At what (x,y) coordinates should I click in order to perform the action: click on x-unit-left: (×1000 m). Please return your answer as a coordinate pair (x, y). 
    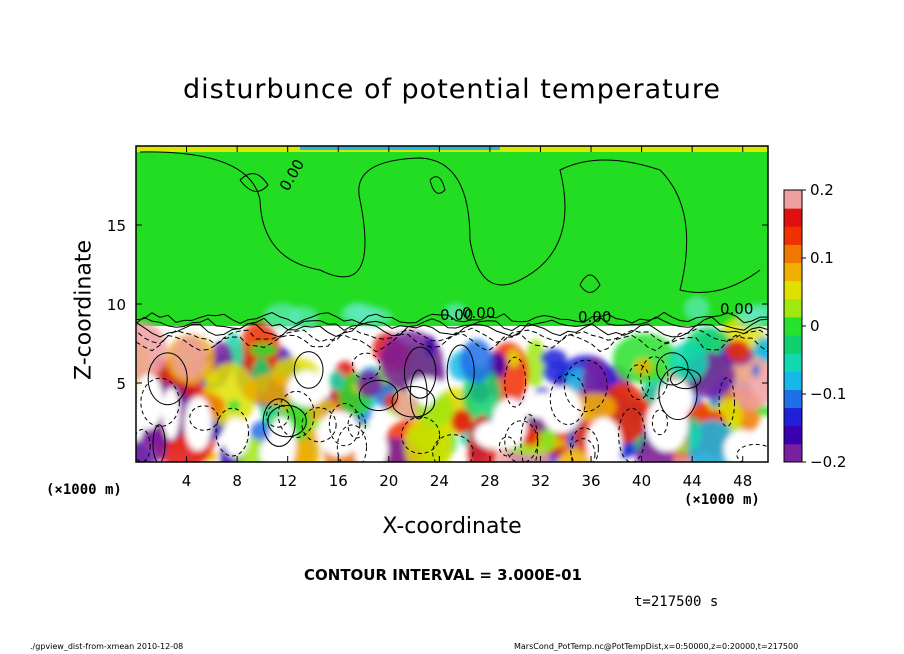
    Looking at the image, I should click on (84, 490).